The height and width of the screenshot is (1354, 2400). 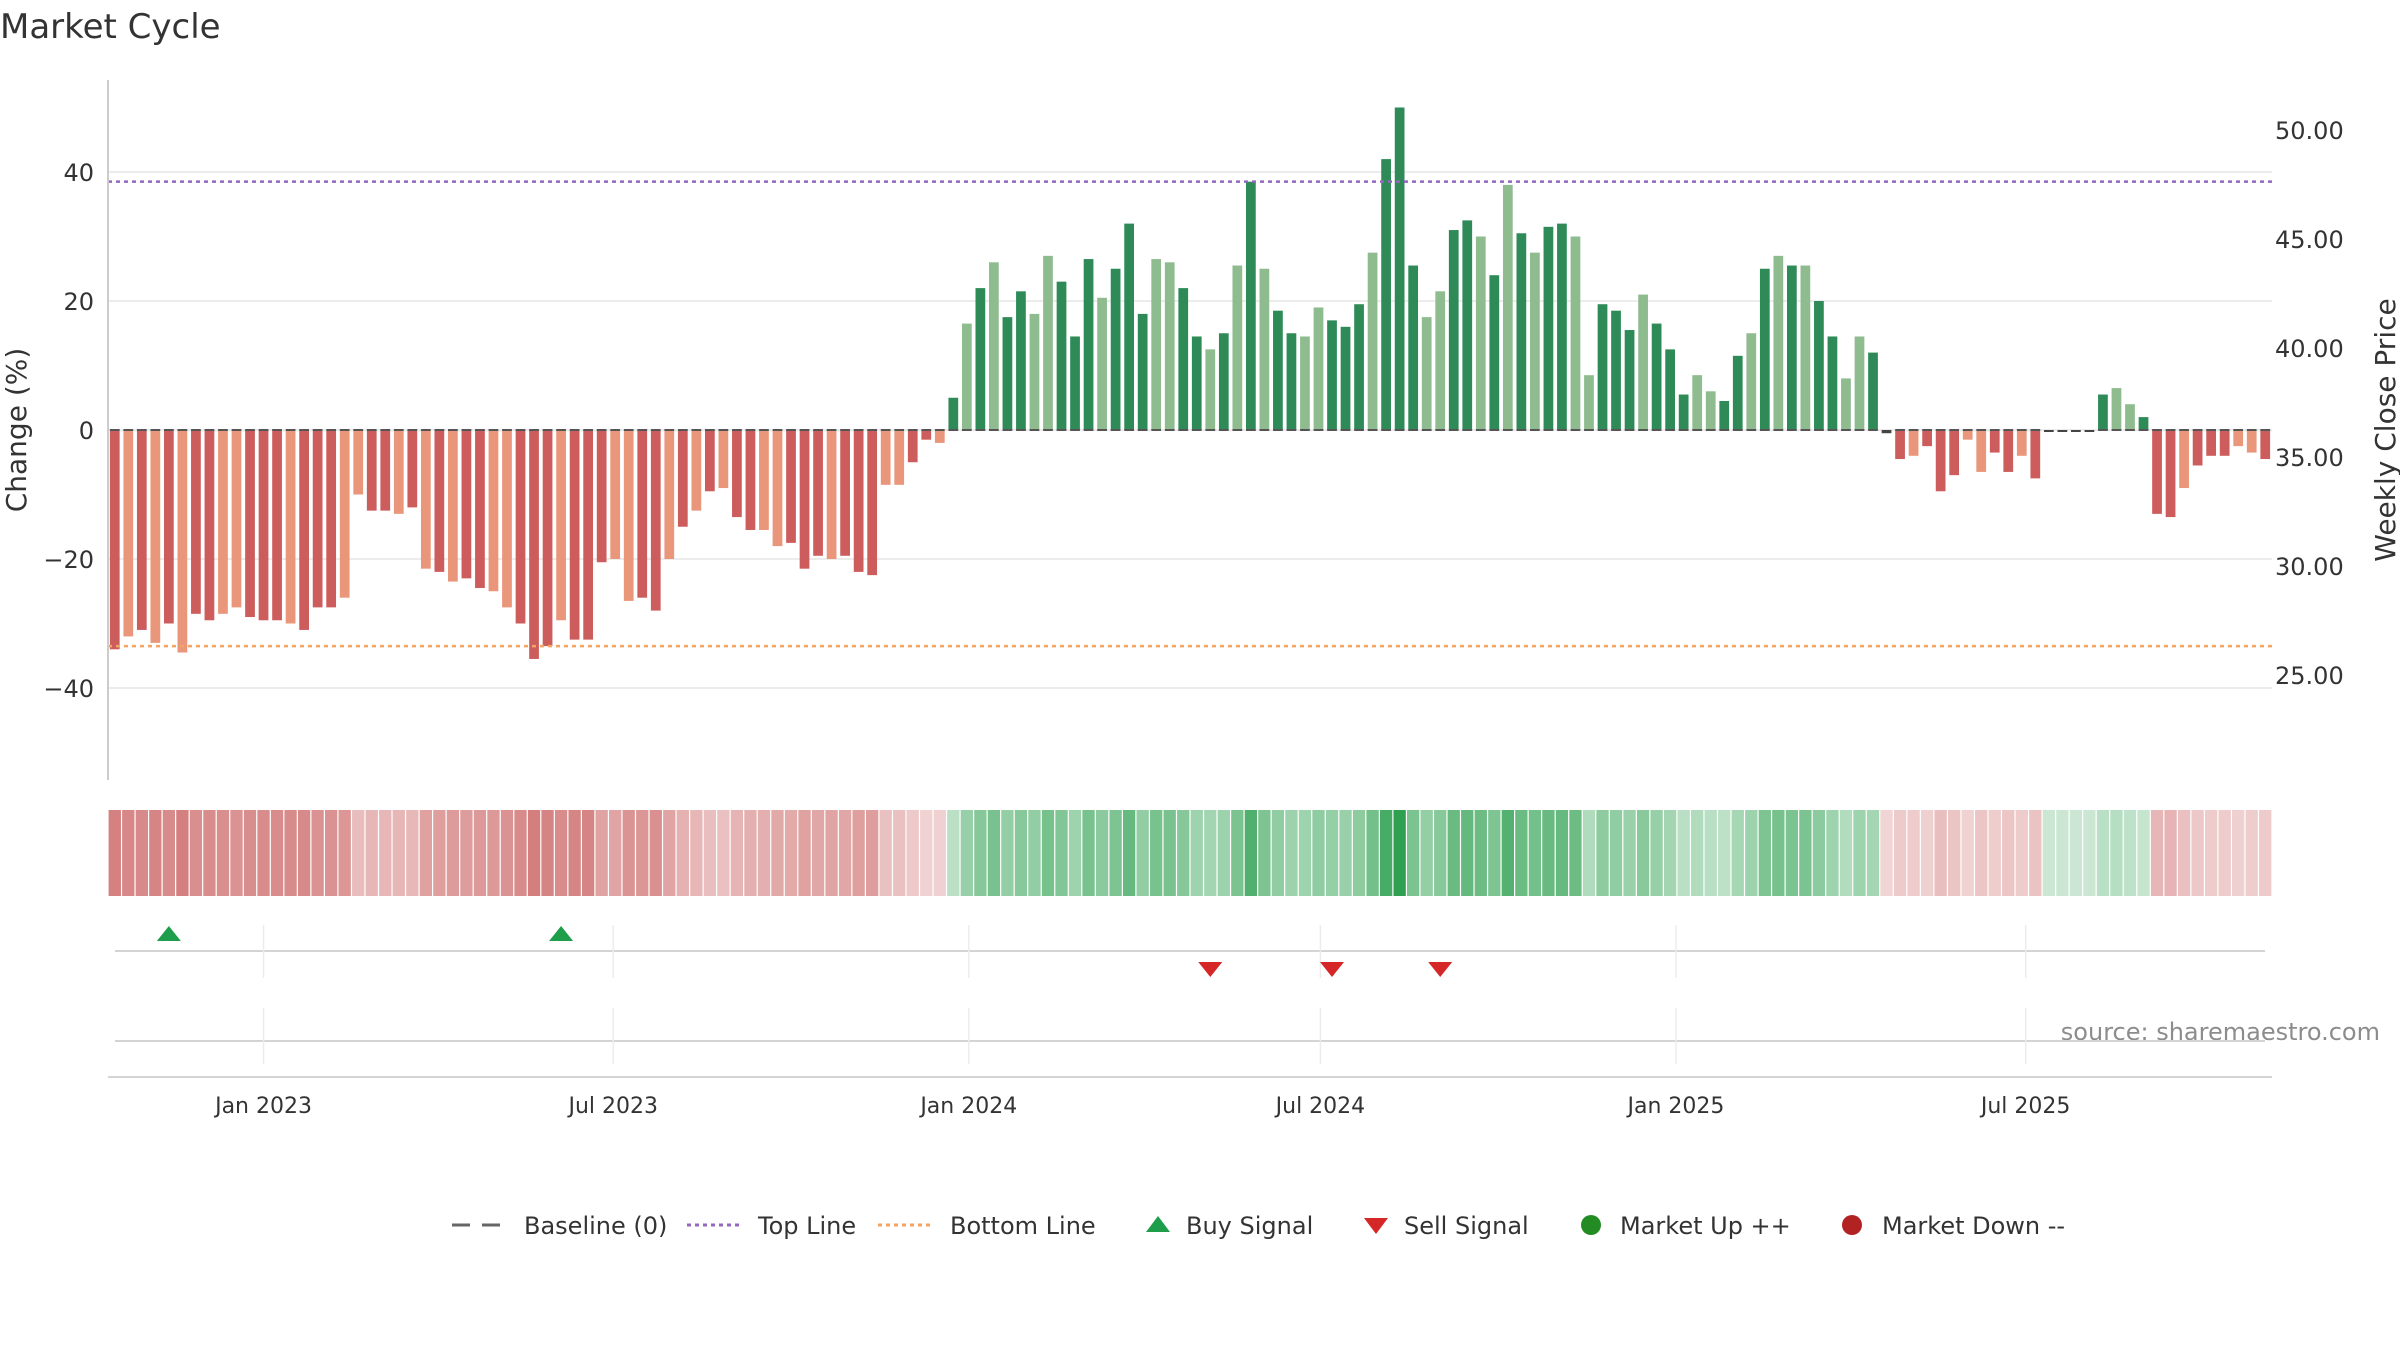 What do you see at coordinates (1229, 1226) in the screenshot?
I see `legend-item: Buy Signal` at bounding box center [1229, 1226].